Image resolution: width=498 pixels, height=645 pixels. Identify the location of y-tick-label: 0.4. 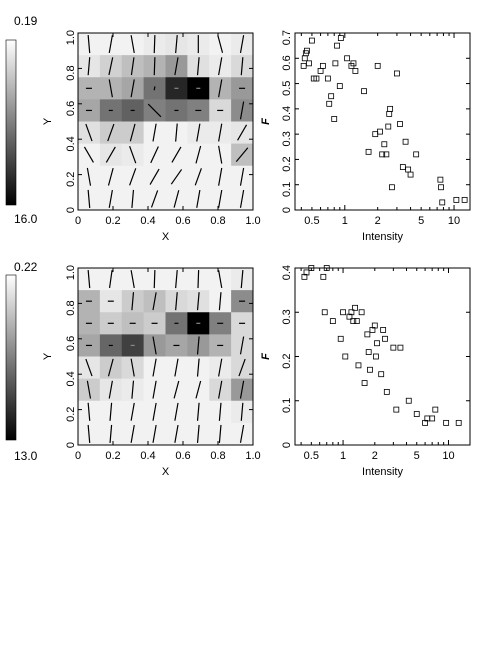
(71, 378).